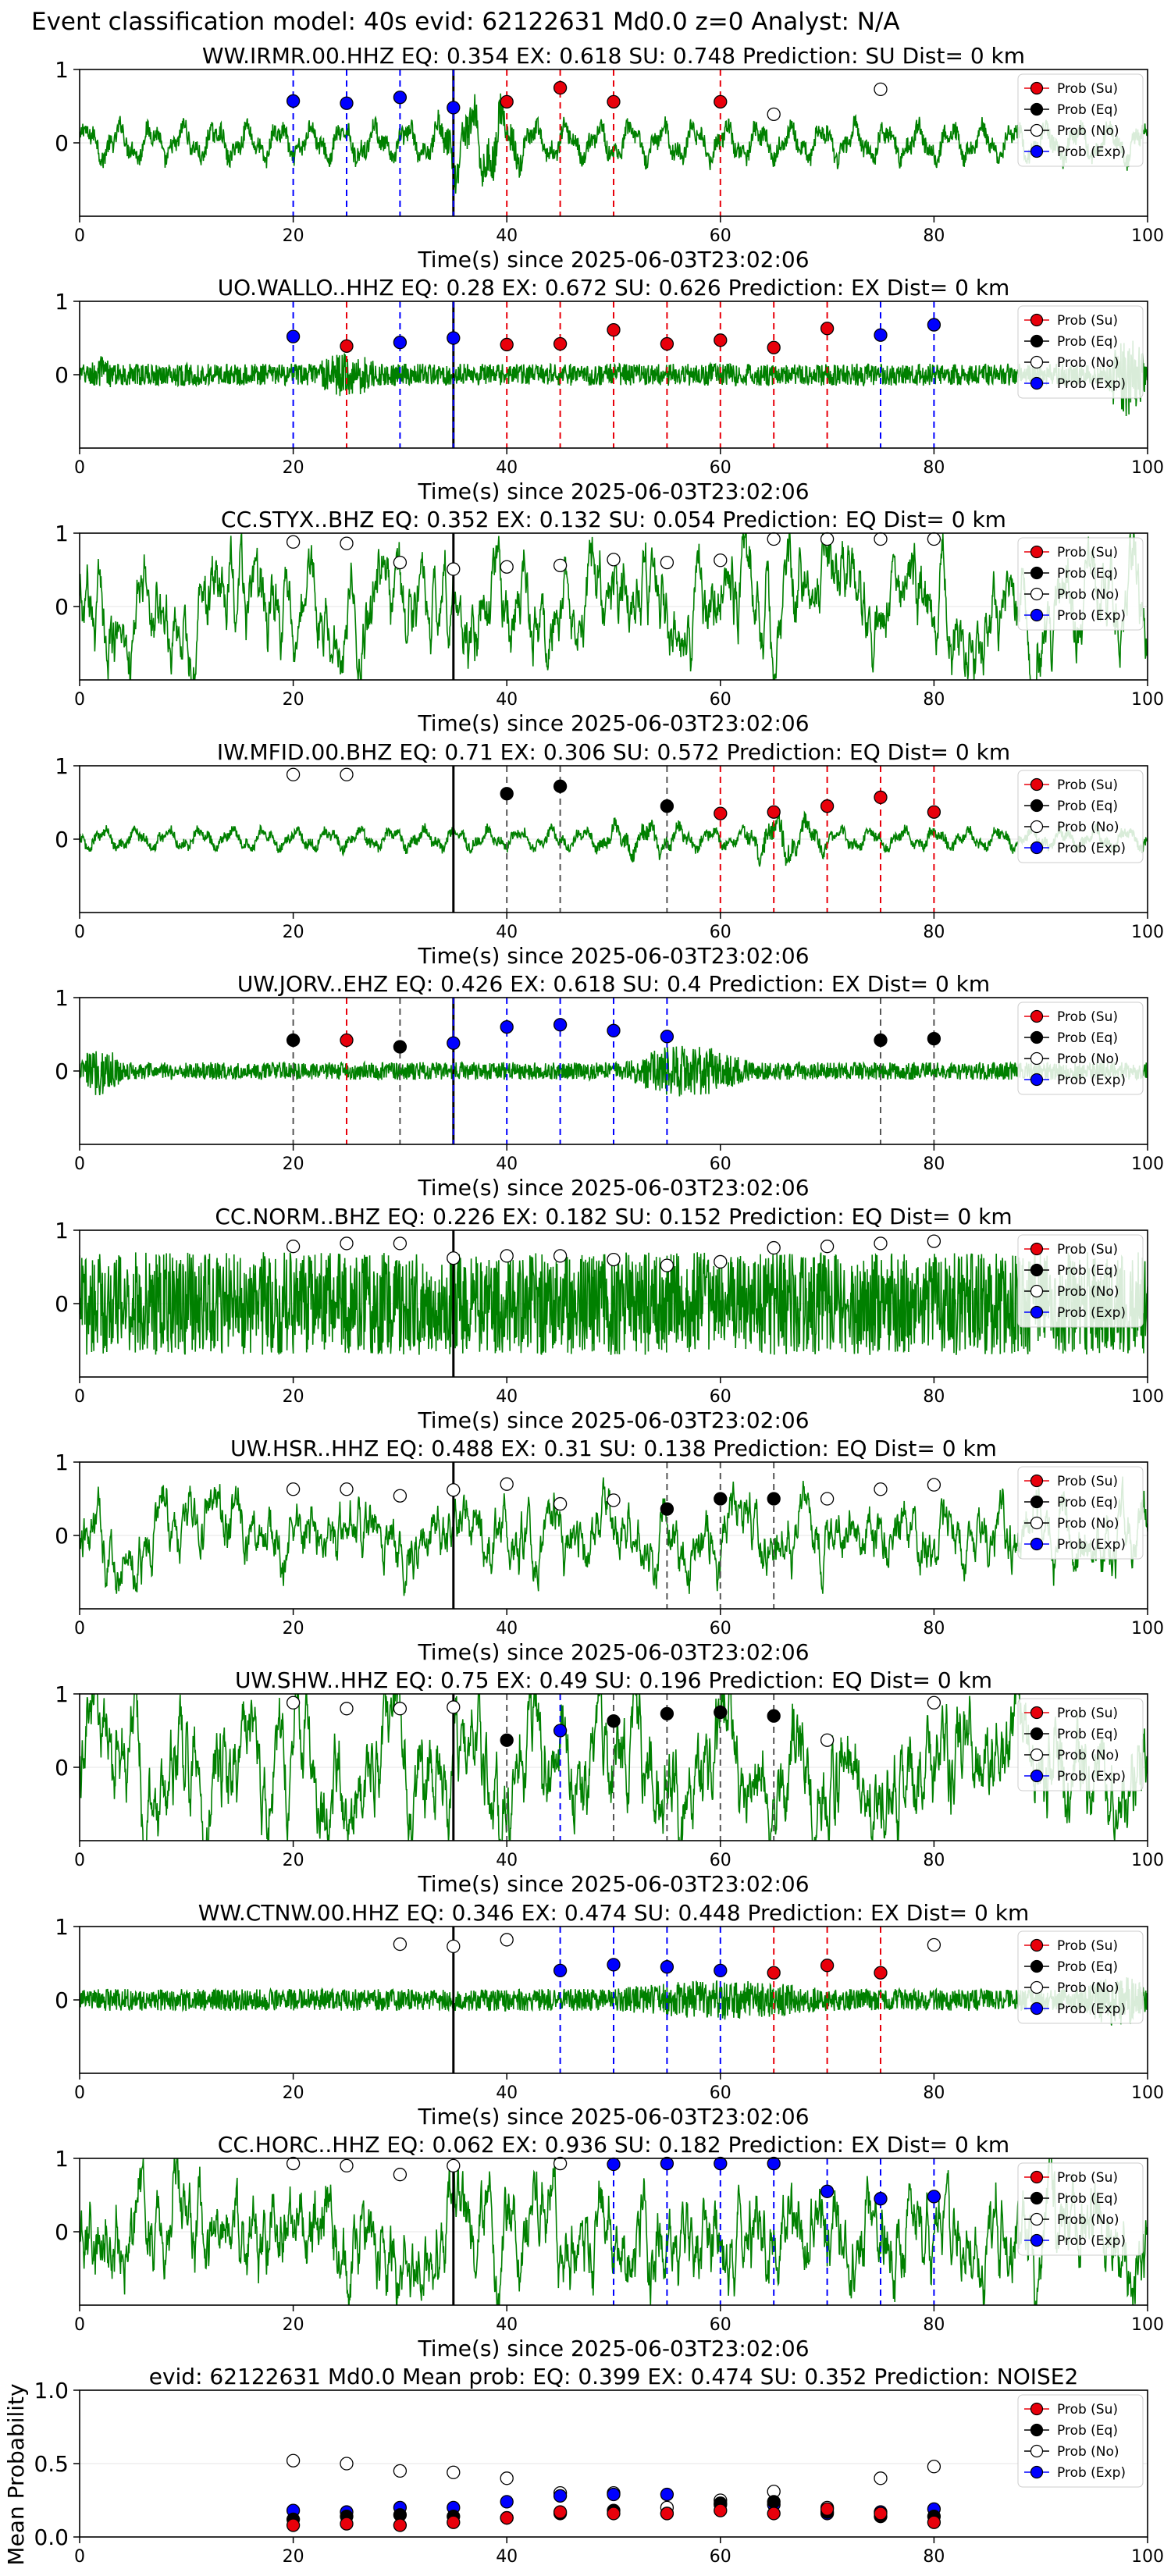 Image resolution: width=1171 pixels, height=2576 pixels. Describe the element at coordinates (507, 2502) in the screenshot. I see `mean-point-exp` at that location.